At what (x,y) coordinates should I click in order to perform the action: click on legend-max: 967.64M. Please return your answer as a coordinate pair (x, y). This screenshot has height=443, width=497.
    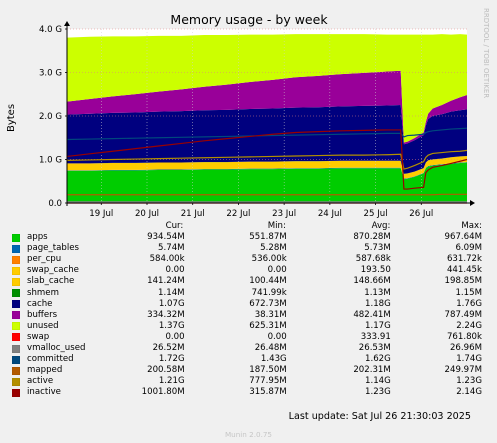
    Looking at the image, I should click on (463, 237).